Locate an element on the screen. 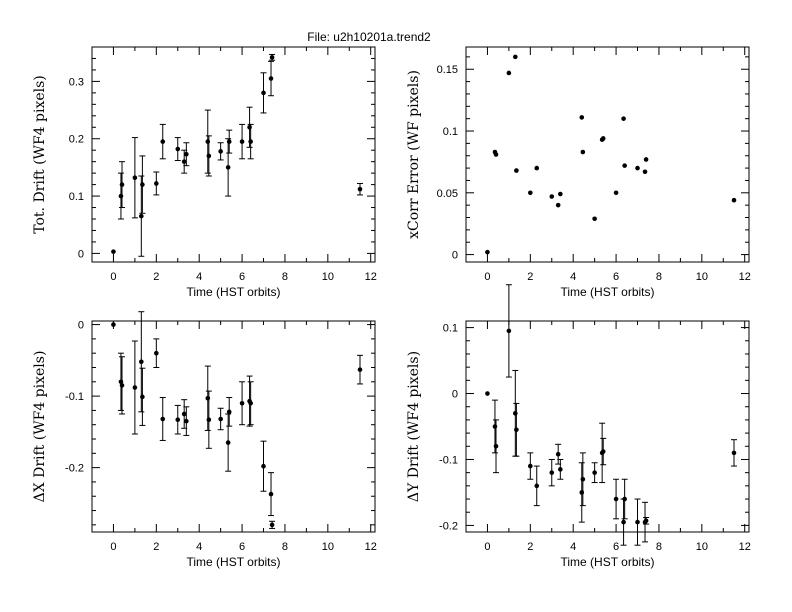 The image size is (792, 612). figure-title: File: u2h10201a.trend2 is located at coordinates (369, 37).